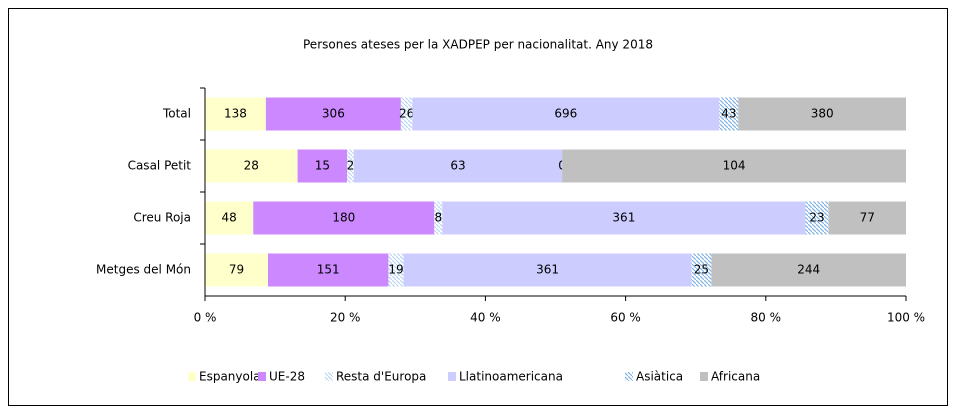 The image size is (957, 414). I want to click on data-label: 43, so click(728, 114).